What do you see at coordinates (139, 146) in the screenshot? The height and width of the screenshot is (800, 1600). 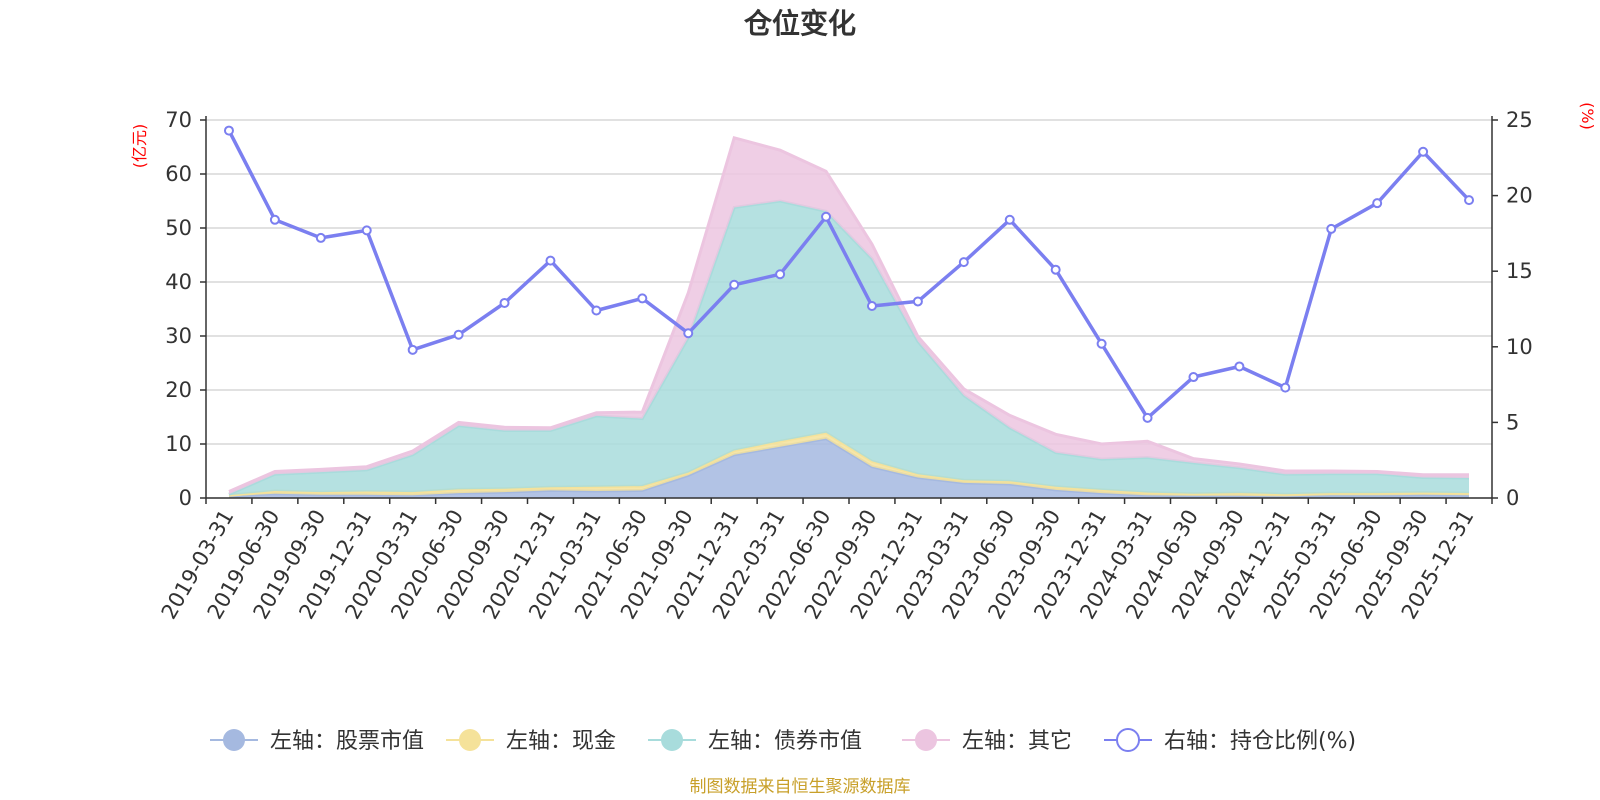 I see `left-axis-unit: (亿元)` at bounding box center [139, 146].